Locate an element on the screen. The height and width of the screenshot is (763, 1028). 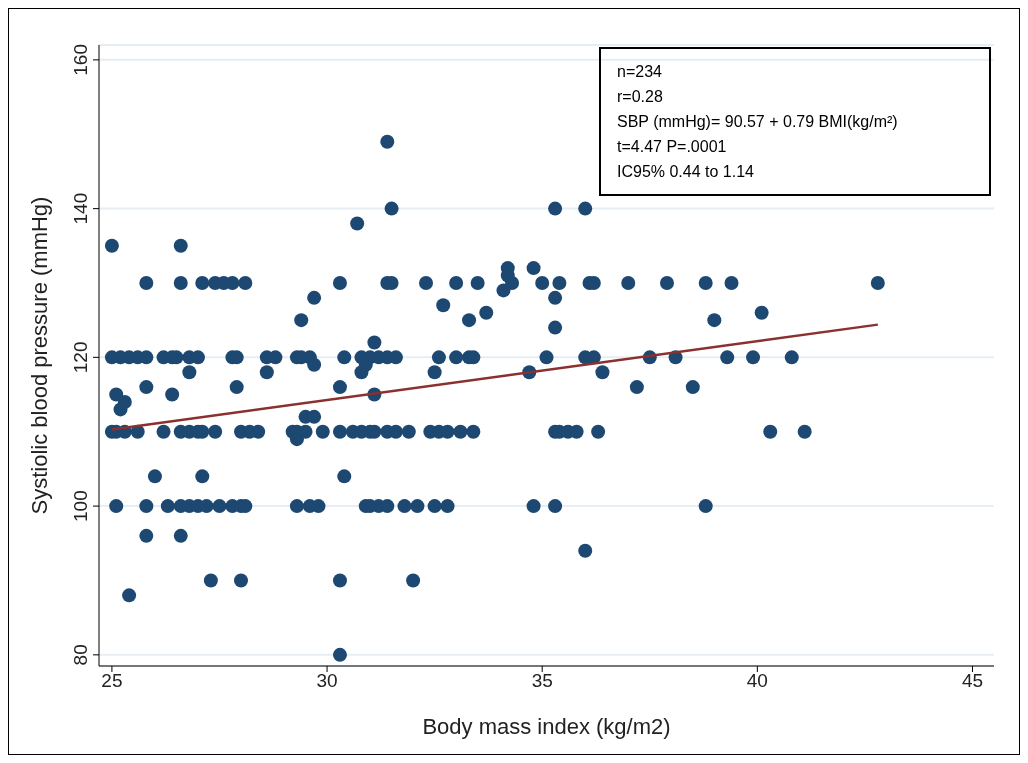
y-tick-label: 80 is located at coordinates (80, 655).